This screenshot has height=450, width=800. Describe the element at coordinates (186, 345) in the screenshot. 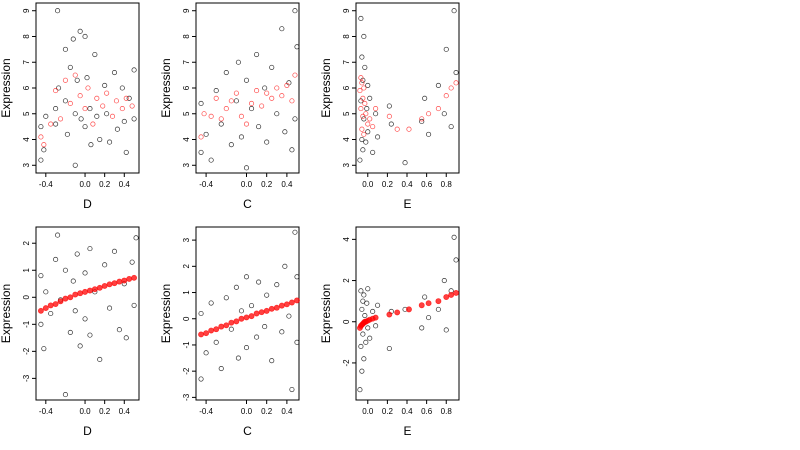

I see `y-tick-label: -1` at that location.